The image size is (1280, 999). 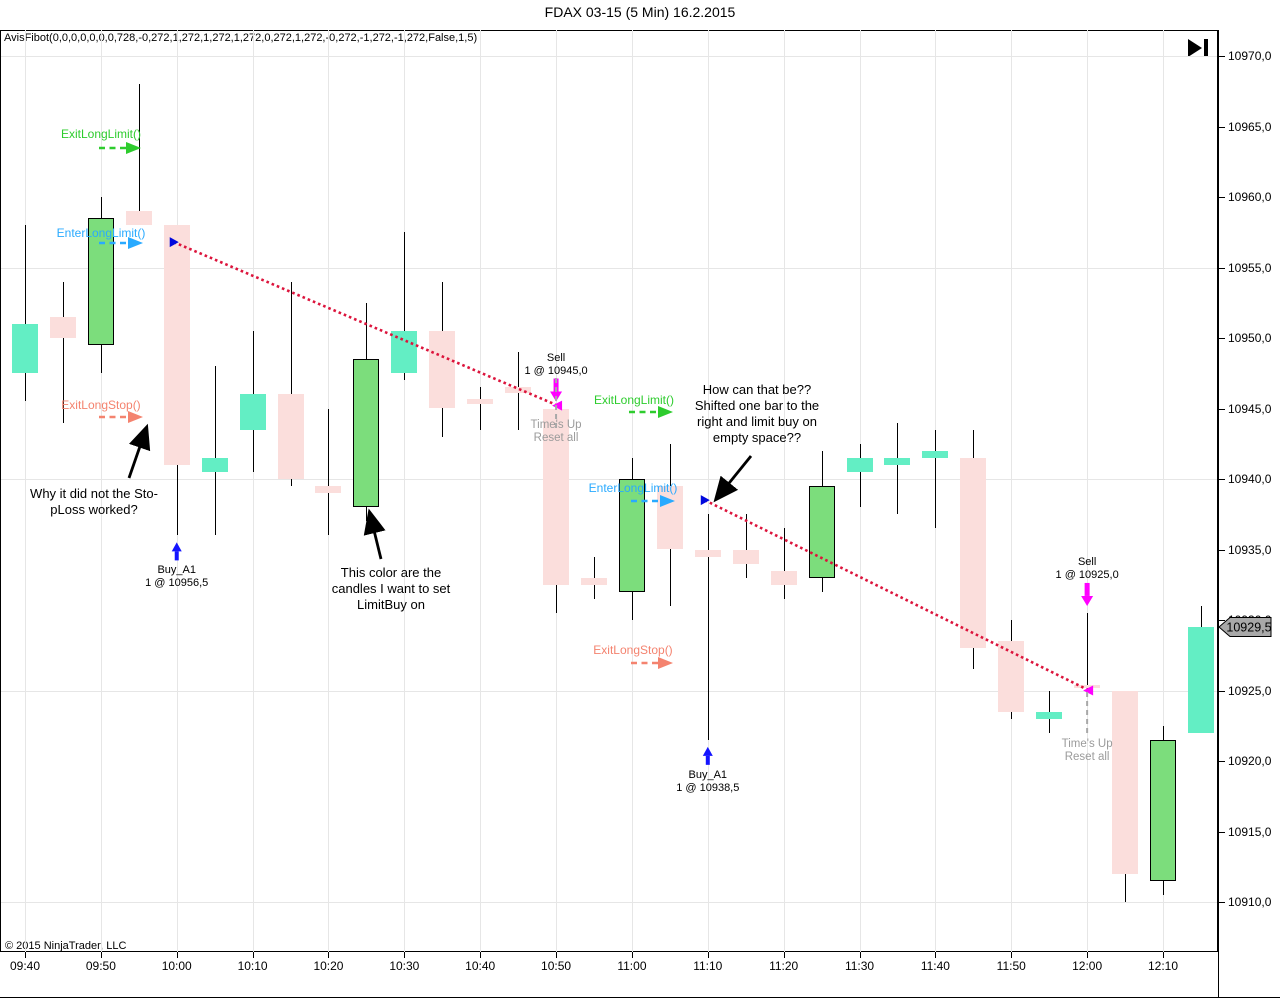 What do you see at coordinates (669, 518) in the screenshot?
I see `candle-body-11:05` at bounding box center [669, 518].